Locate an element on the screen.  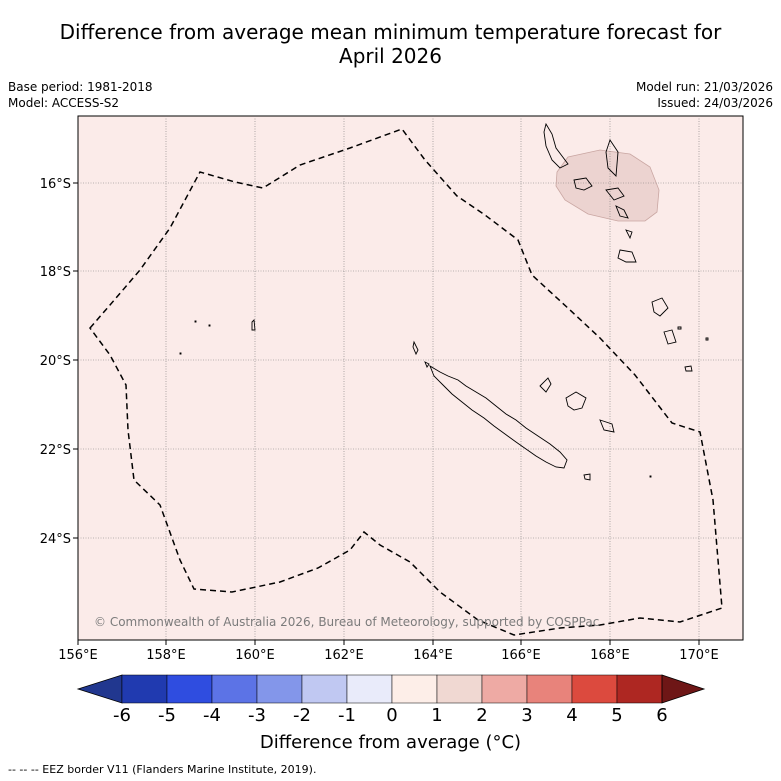
colorbar is located at coordinates (391, 689).